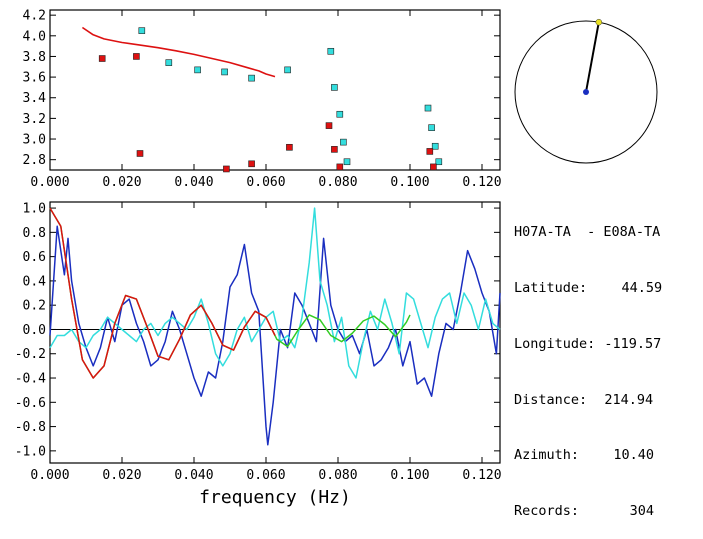 The height and width of the screenshot is (539, 703). I want to click on ccf-x-tick-label: 0.000, so click(49, 475).